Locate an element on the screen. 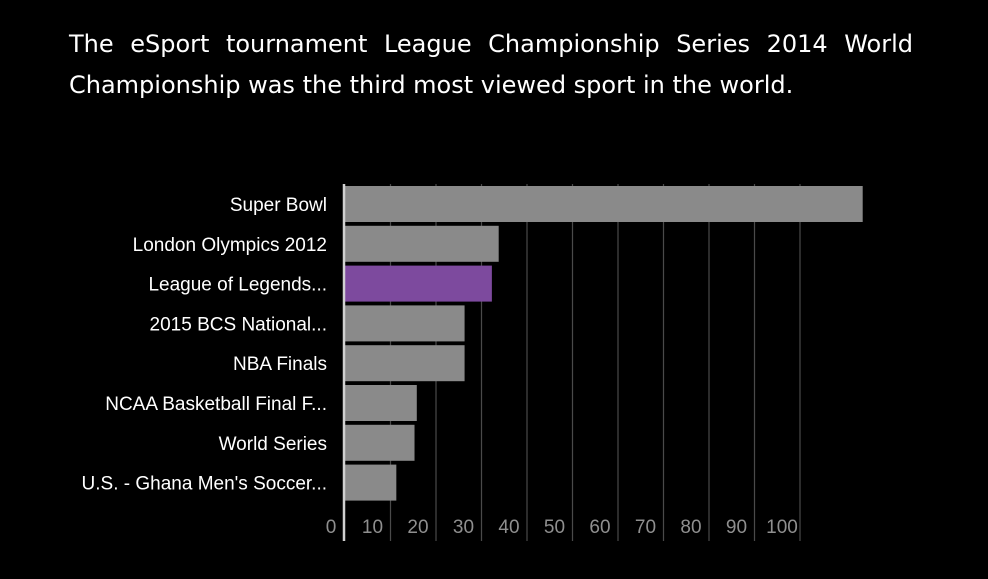 Image resolution: width=988 pixels, height=579 pixels. x-tick-label: 70 is located at coordinates (645, 527).